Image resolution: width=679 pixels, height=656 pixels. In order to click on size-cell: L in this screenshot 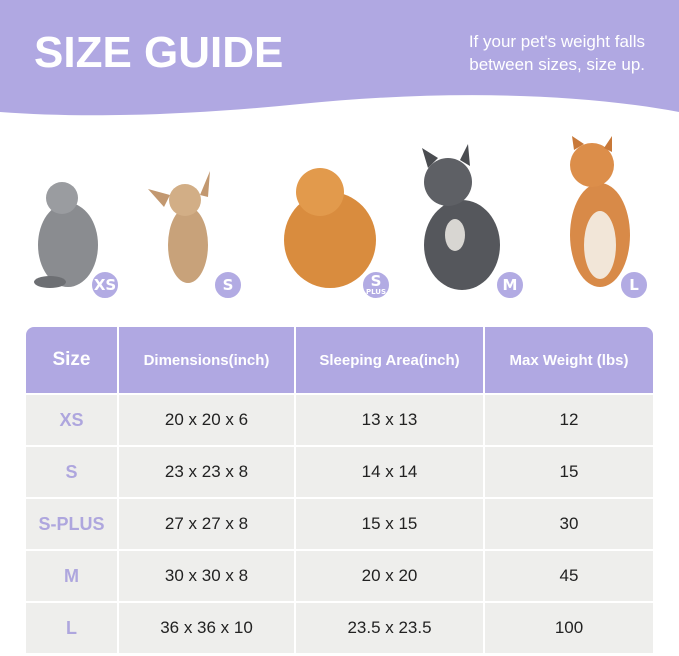, I will do `click(71, 628)`.